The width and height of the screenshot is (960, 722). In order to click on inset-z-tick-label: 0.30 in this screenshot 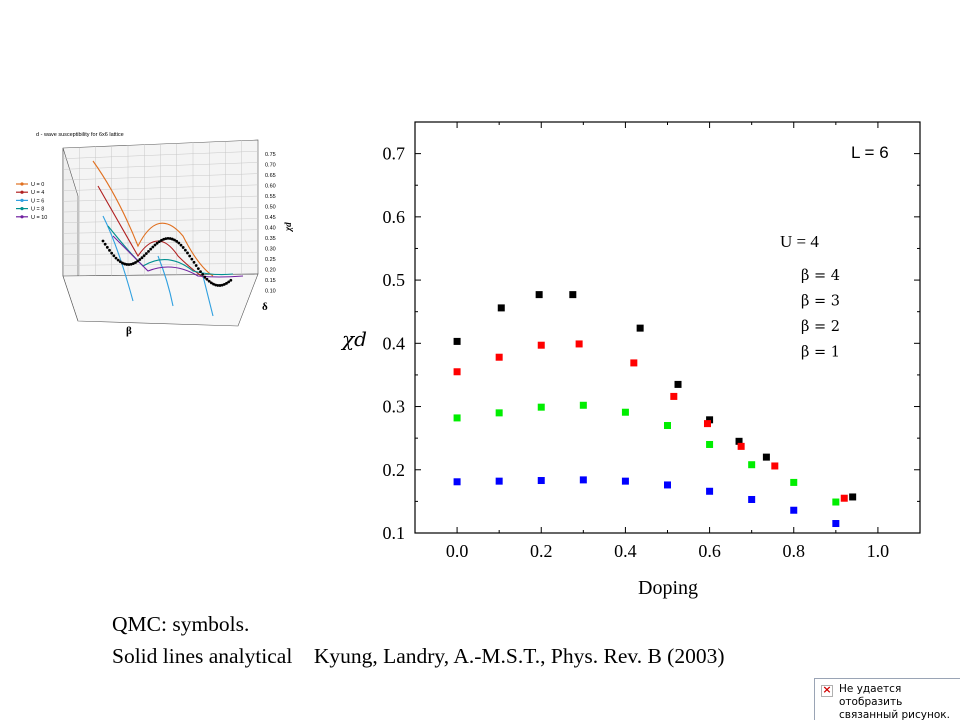, I will do `click(270, 250)`.